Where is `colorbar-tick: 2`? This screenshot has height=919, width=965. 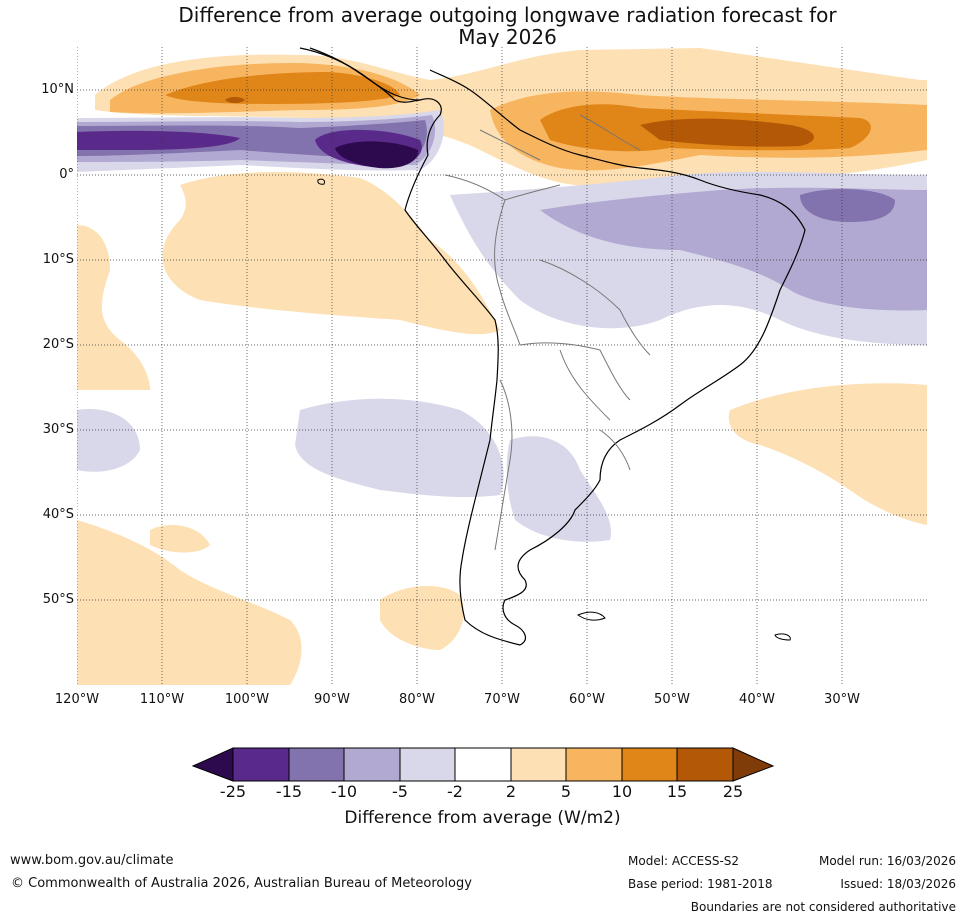
colorbar-tick: 2 is located at coordinates (511, 791).